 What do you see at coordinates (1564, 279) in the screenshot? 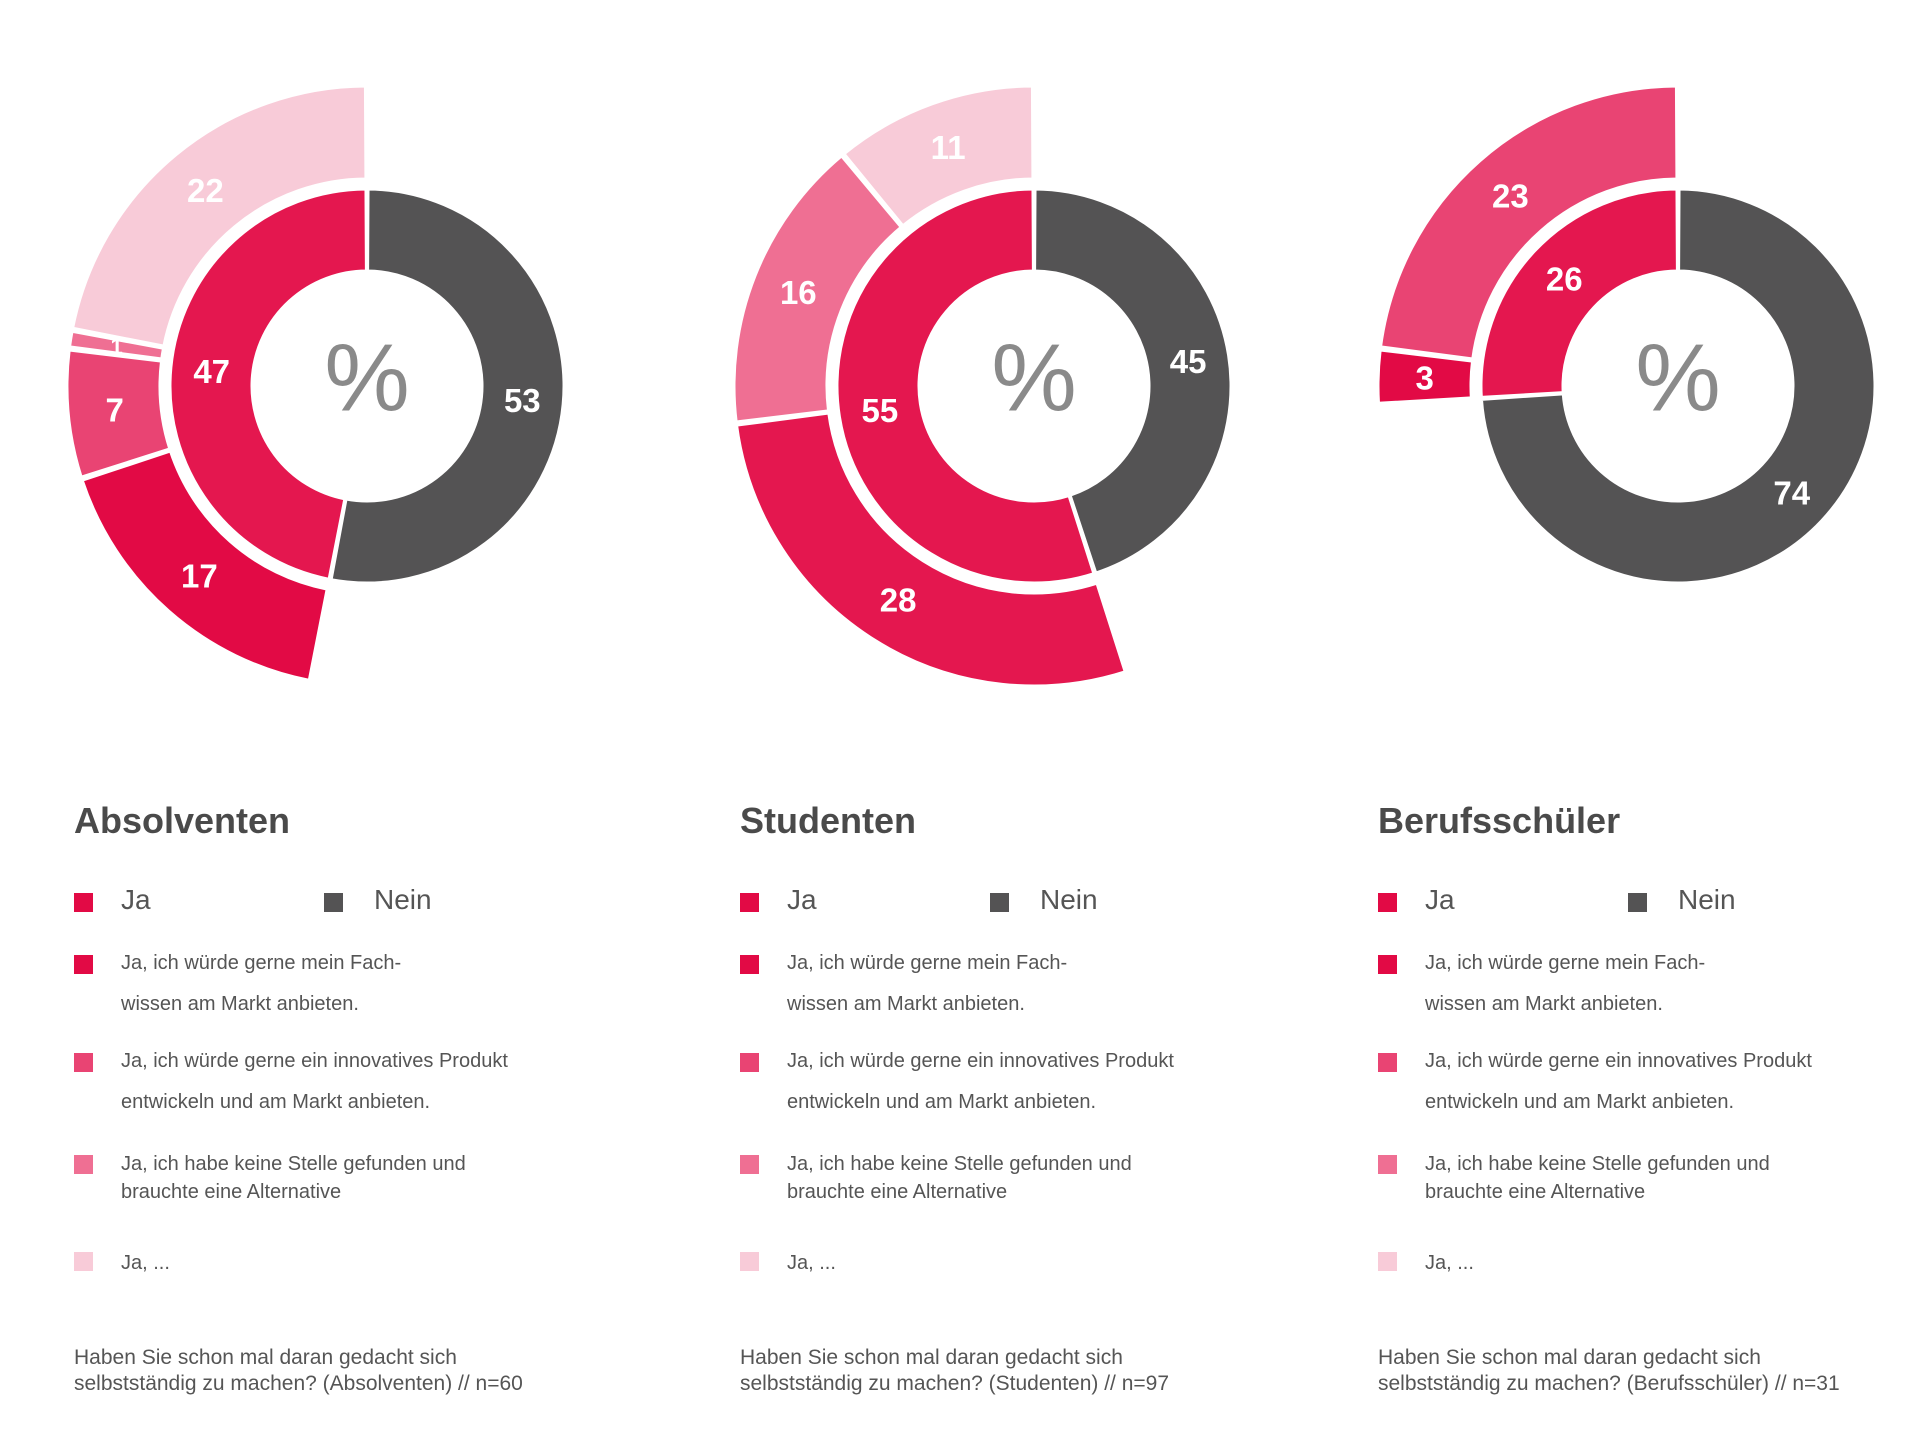
I see `inner-slice-label: 26` at bounding box center [1564, 279].